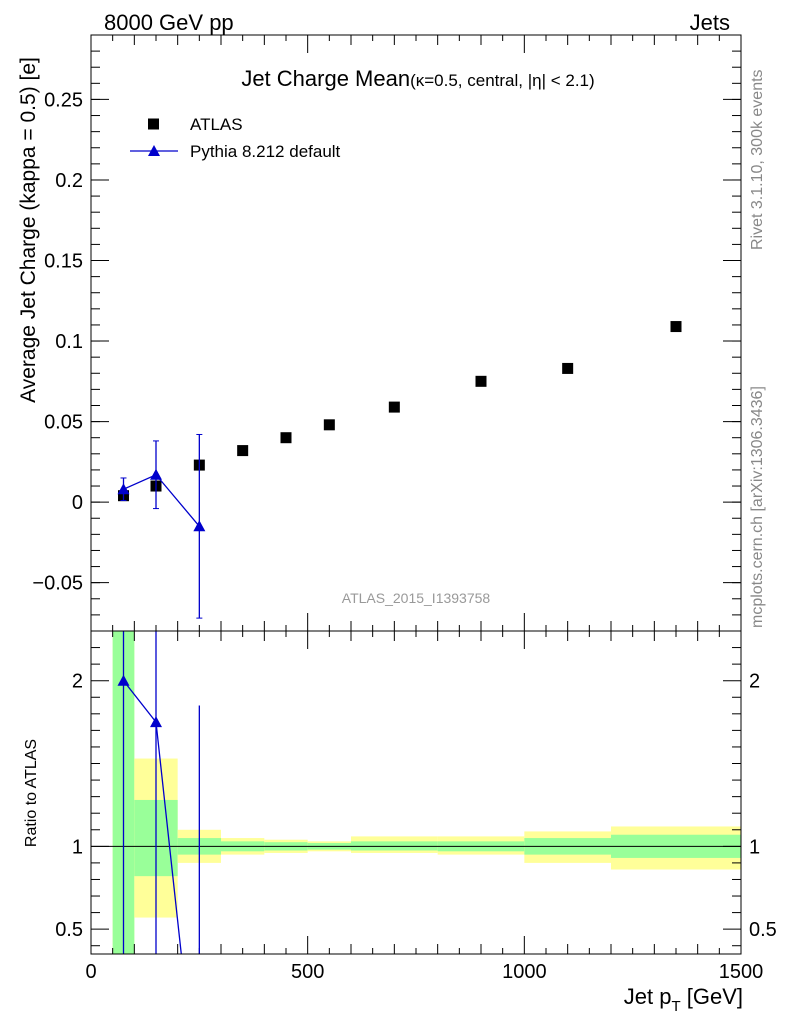 The height and width of the screenshot is (1024, 786). I want to click on ratio-ytick-label-0: 0.5, so click(69, 930).